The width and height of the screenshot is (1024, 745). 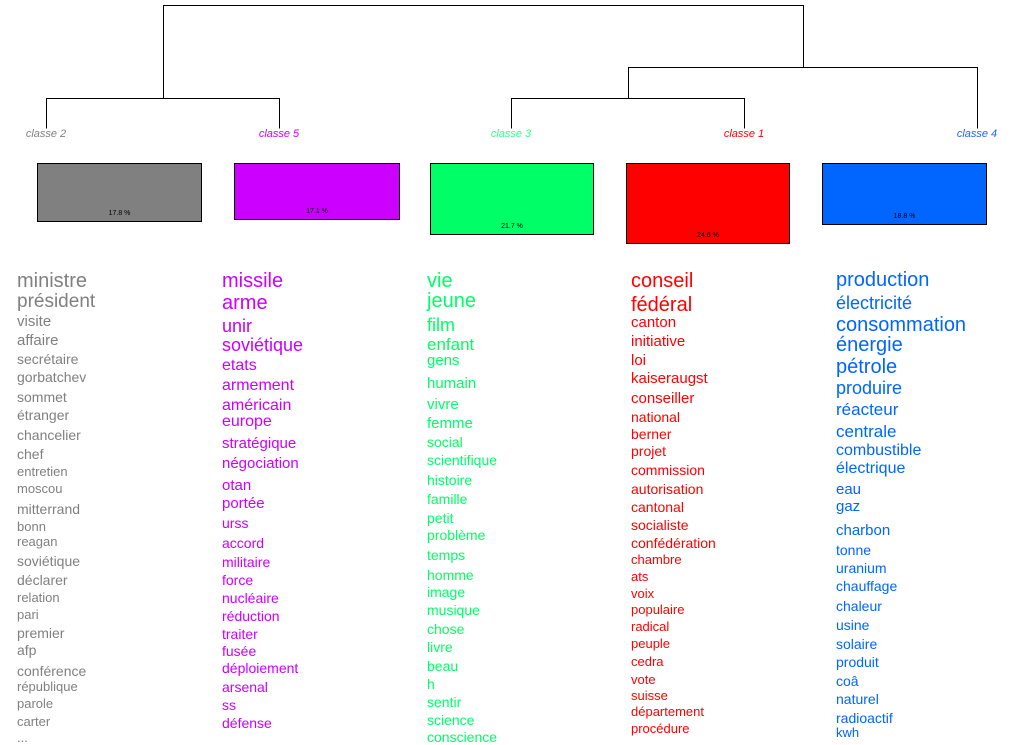 I want to click on word-item: président, so click(x=56, y=301).